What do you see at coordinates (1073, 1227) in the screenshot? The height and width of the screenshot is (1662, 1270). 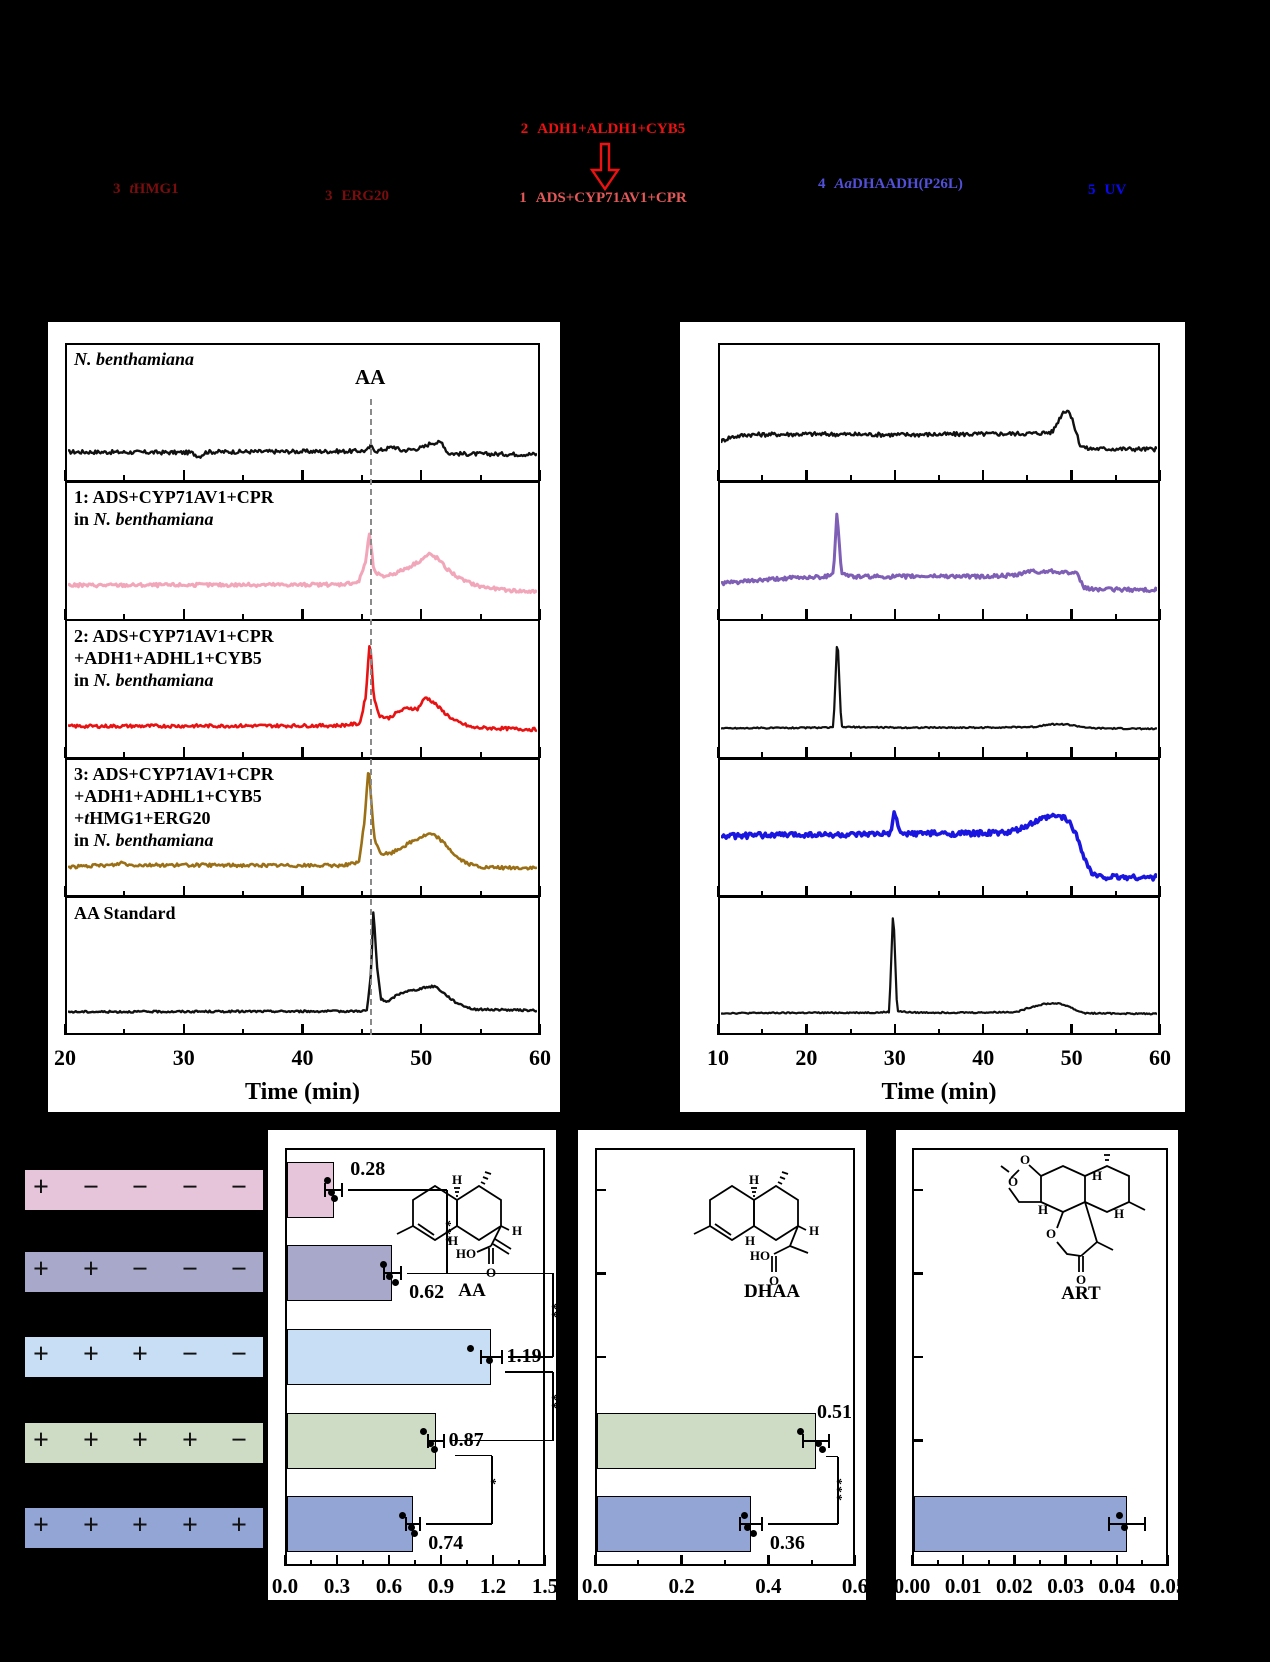 I see `art-structure: O O O O H H H ART` at bounding box center [1073, 1227].